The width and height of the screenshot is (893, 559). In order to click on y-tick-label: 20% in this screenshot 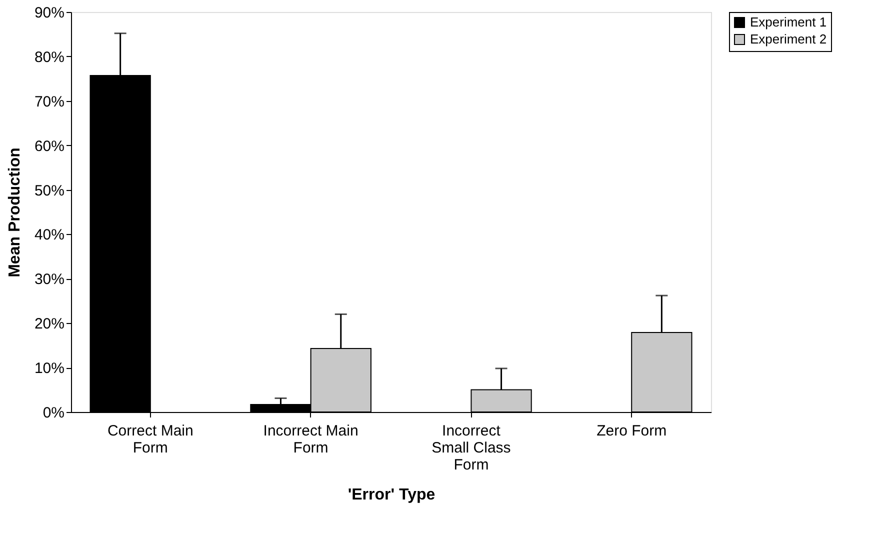, I will do `click(49, 324)`.